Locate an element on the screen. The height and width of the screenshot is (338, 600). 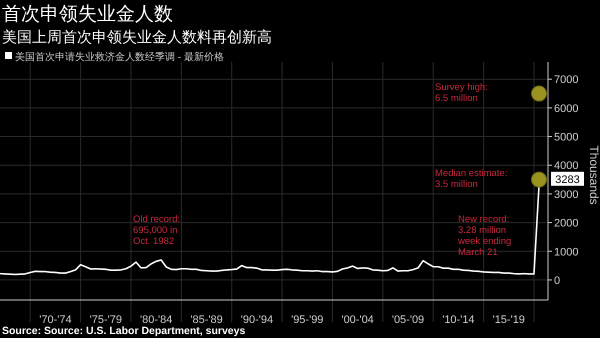
x-tick-label: '85-'89 is located at coordinates (206, 320).